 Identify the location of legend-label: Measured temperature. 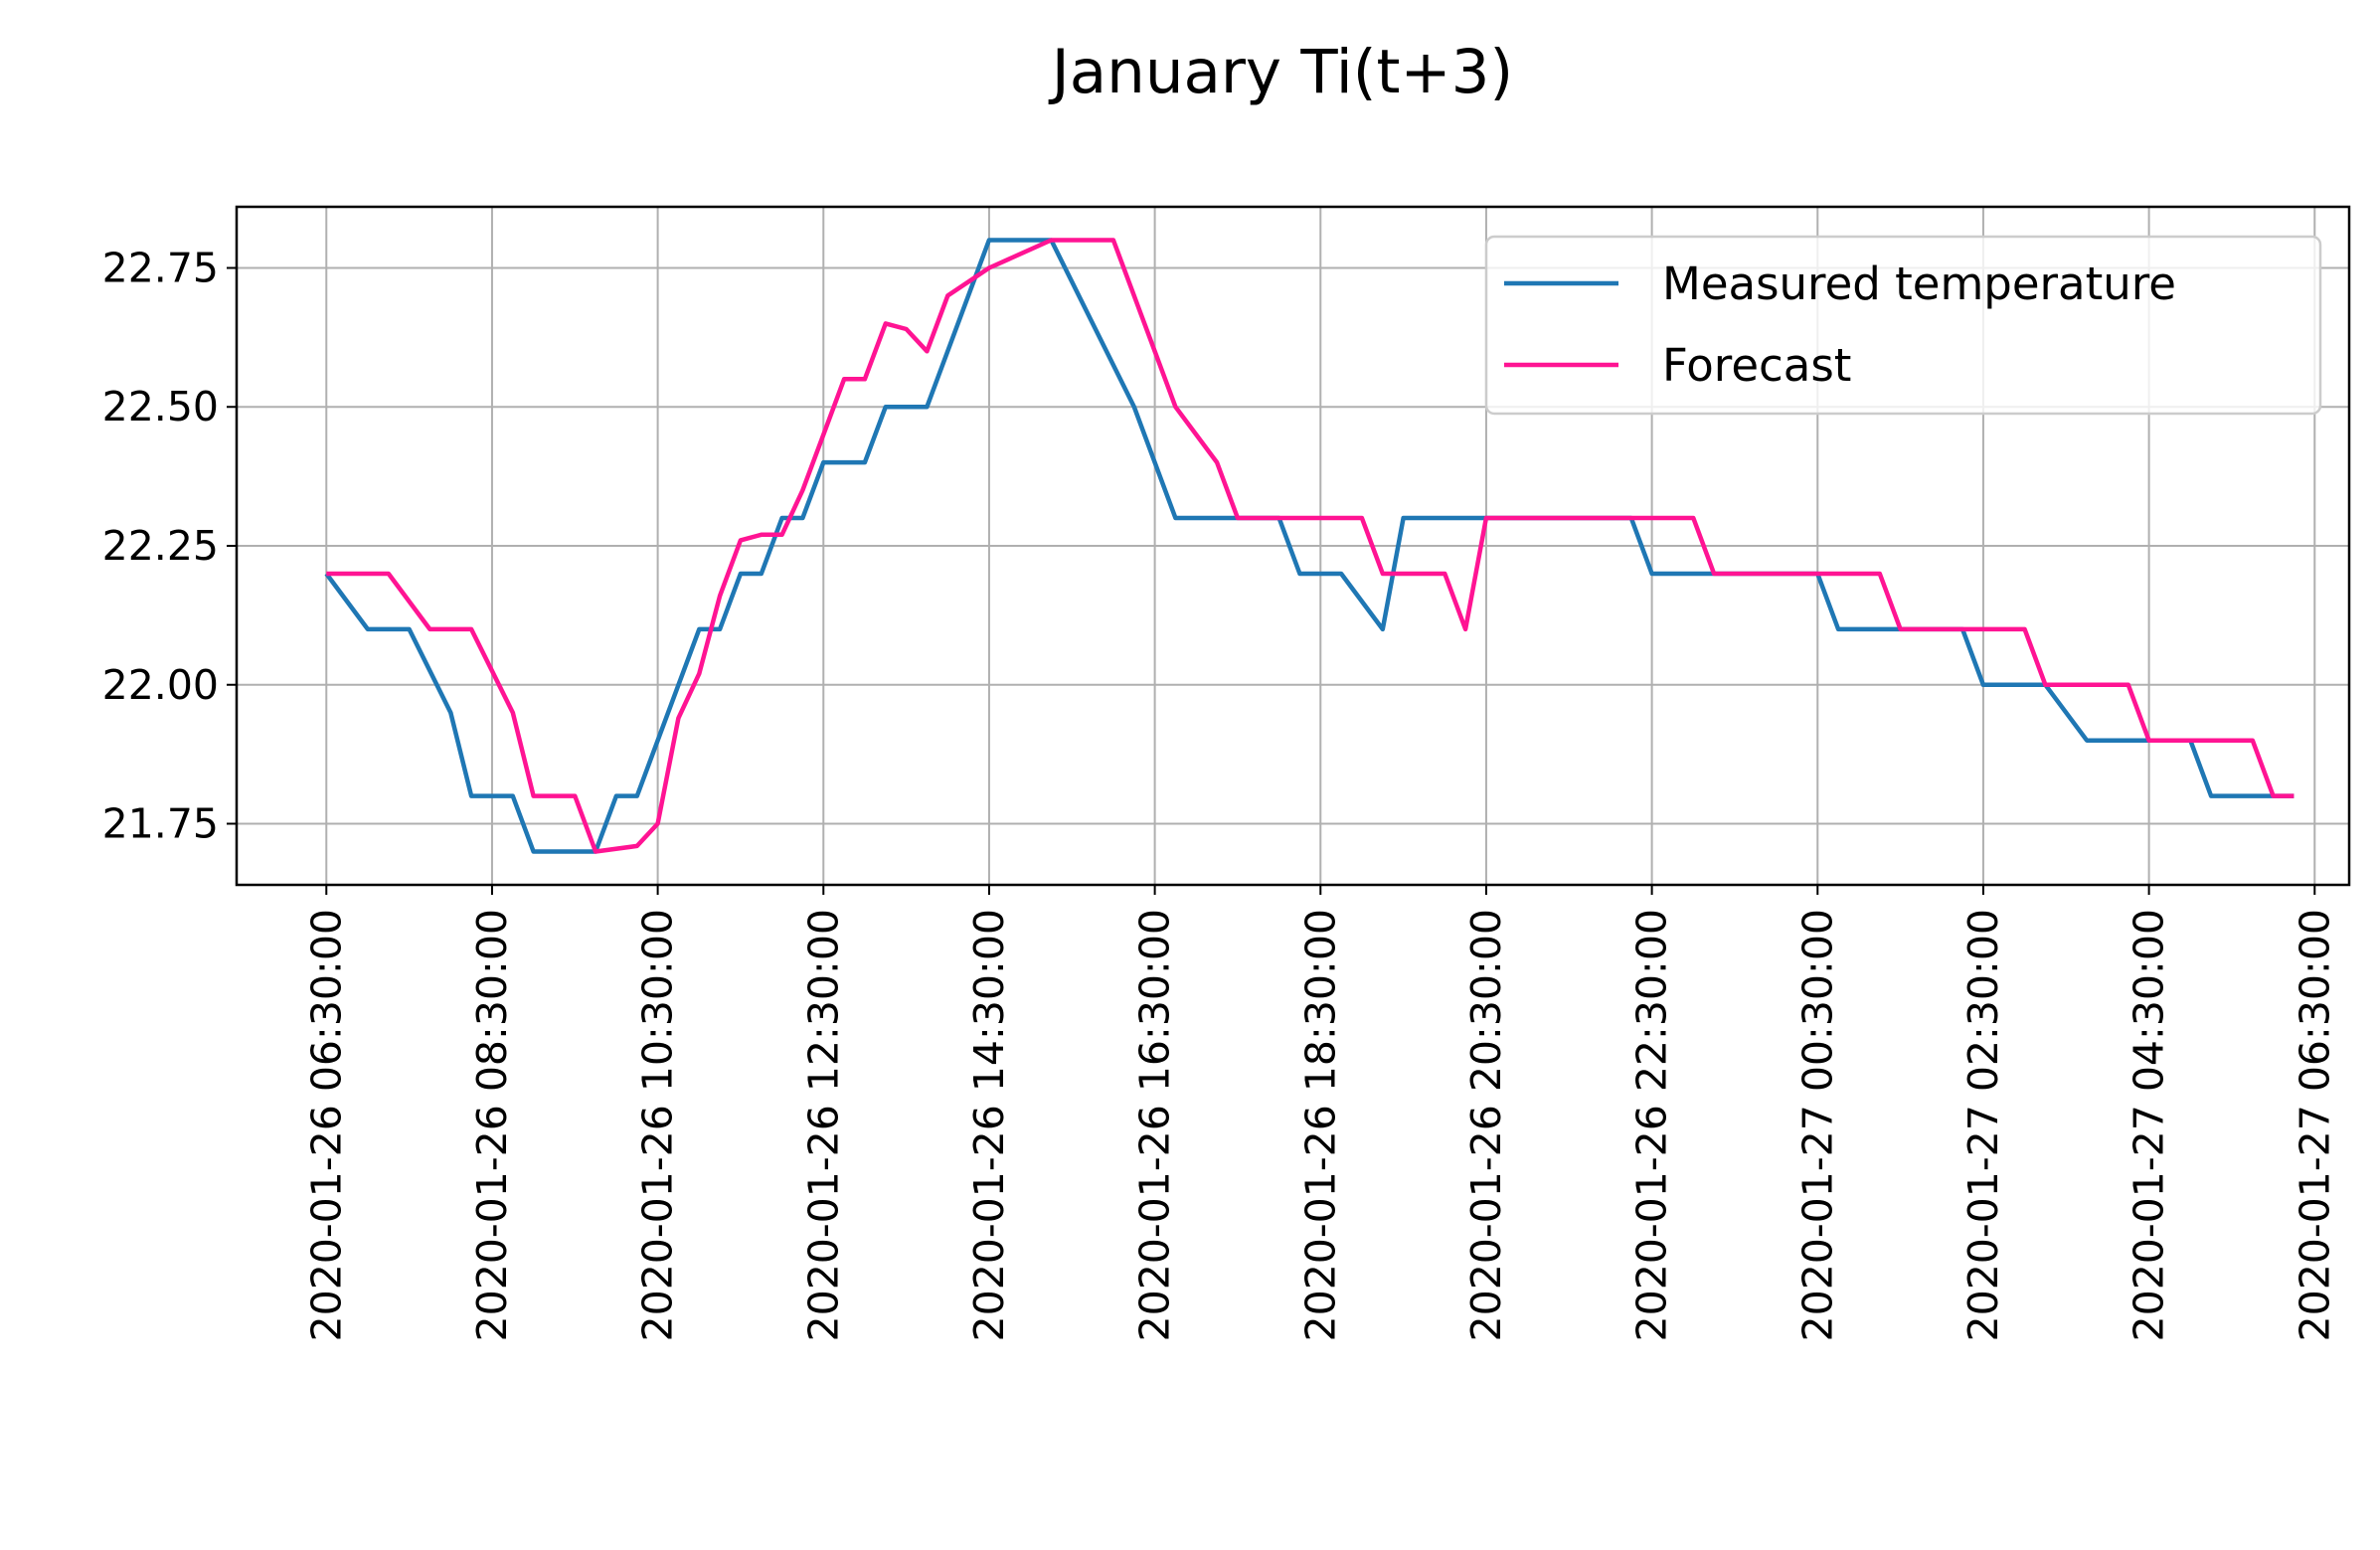
(1919, 284).